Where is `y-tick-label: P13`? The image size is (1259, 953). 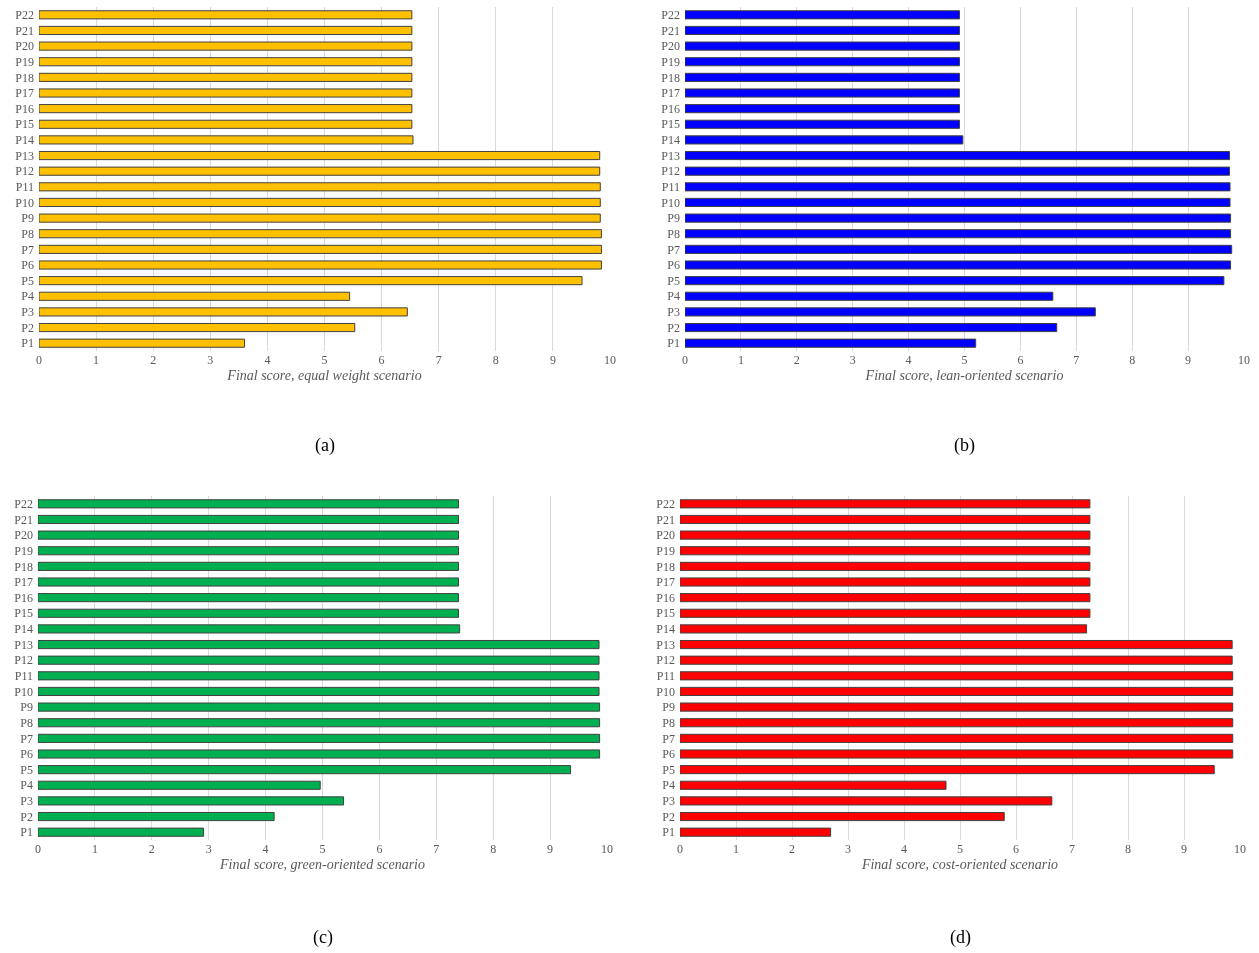 y-tick-label: P13 is located at coordinates (670, 155).